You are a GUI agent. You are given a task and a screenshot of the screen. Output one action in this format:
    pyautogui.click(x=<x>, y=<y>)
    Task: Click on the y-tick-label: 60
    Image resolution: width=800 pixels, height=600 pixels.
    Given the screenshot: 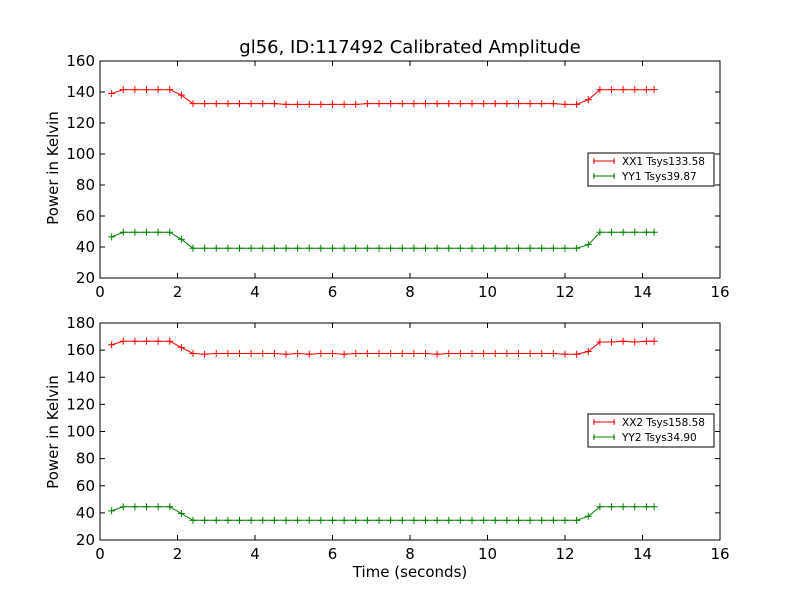 What is the action you would take?
    pyautogui.click(x=85, y=486)
    